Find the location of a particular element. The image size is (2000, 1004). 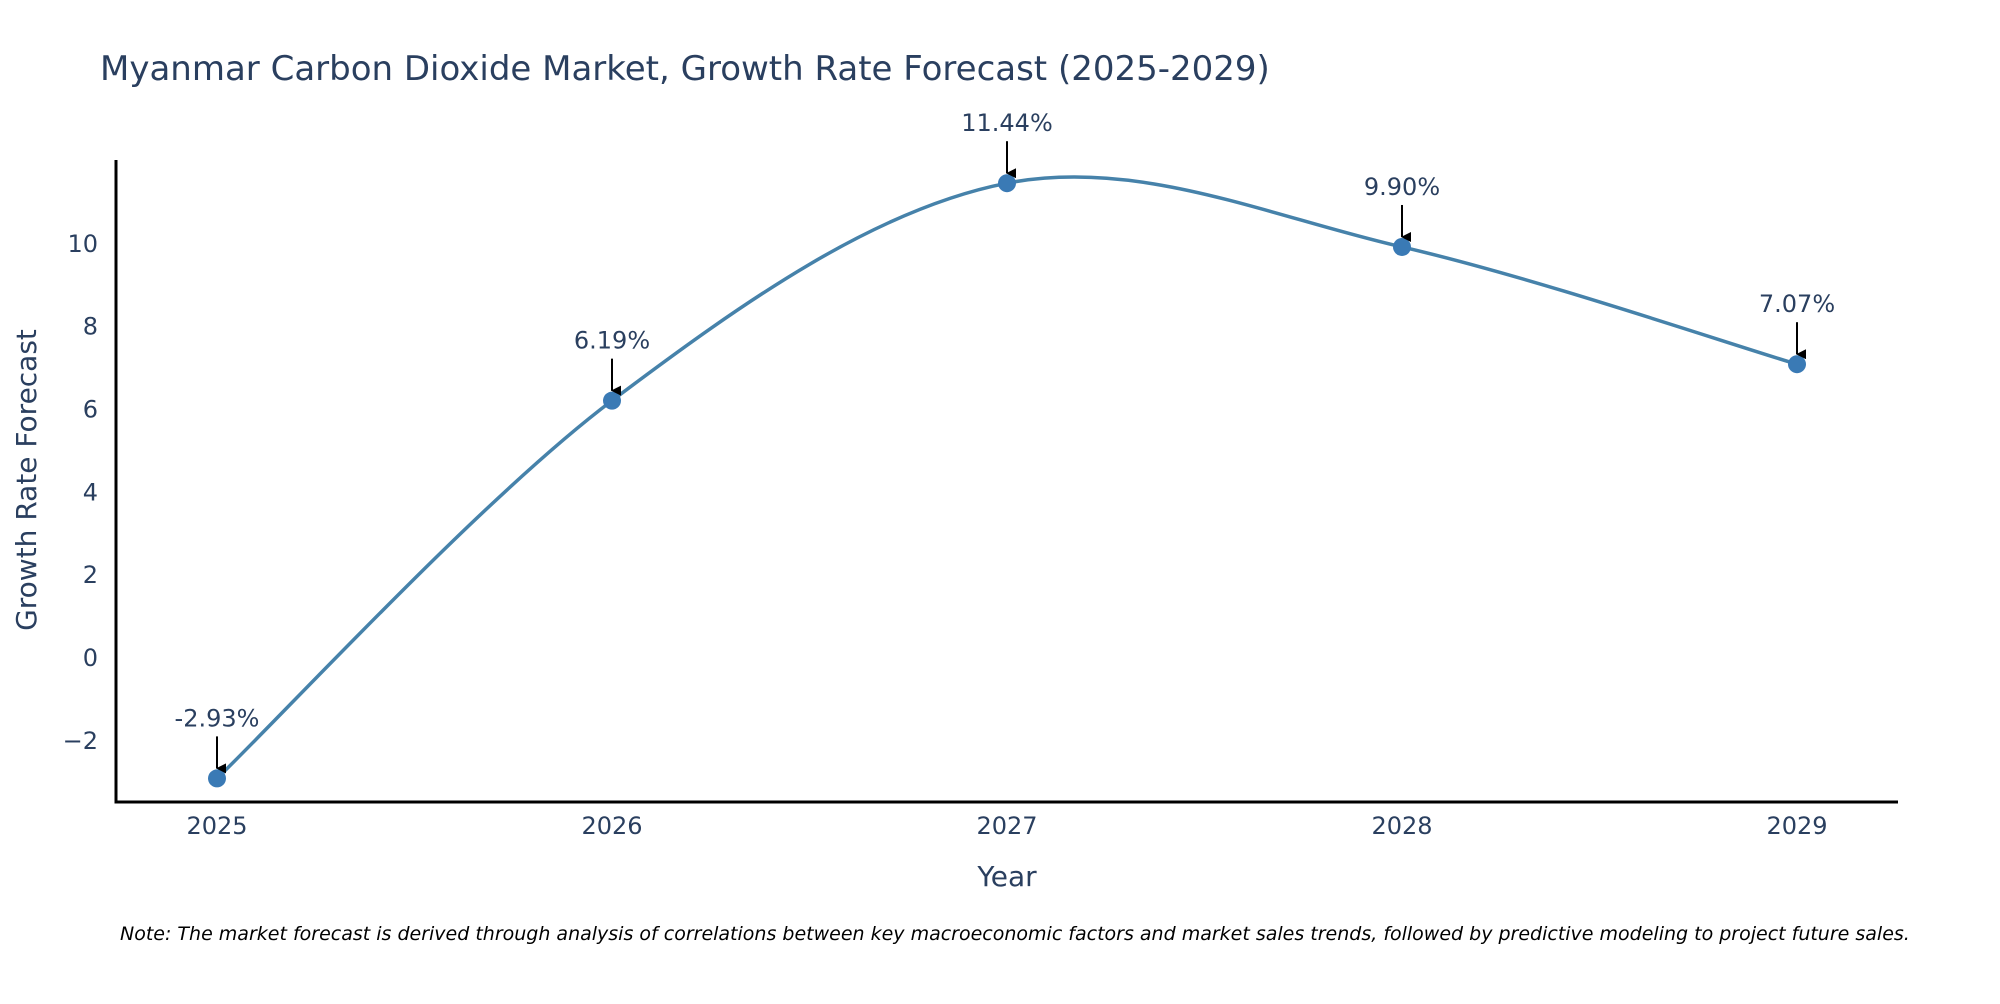

y-axis-ticks: −2 0 2 4 6 8 10 is located at coordinates (80, 492).